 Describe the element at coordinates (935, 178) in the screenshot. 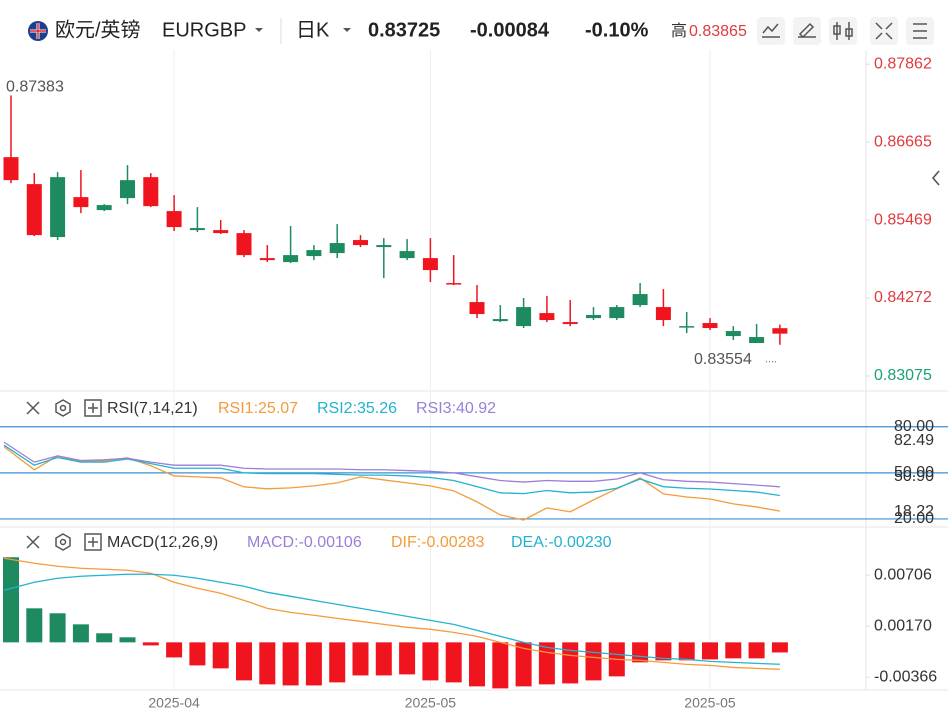

I see `collapse-arrow` at that location.